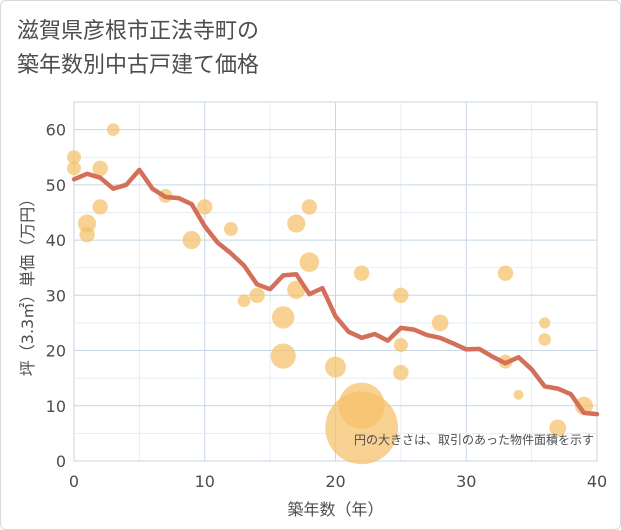 The height and width of the screenshot is (530, 621). Describe the element at coordinates (61, 461) in the screenshot. I see `y-tick-label: 0` at that location.